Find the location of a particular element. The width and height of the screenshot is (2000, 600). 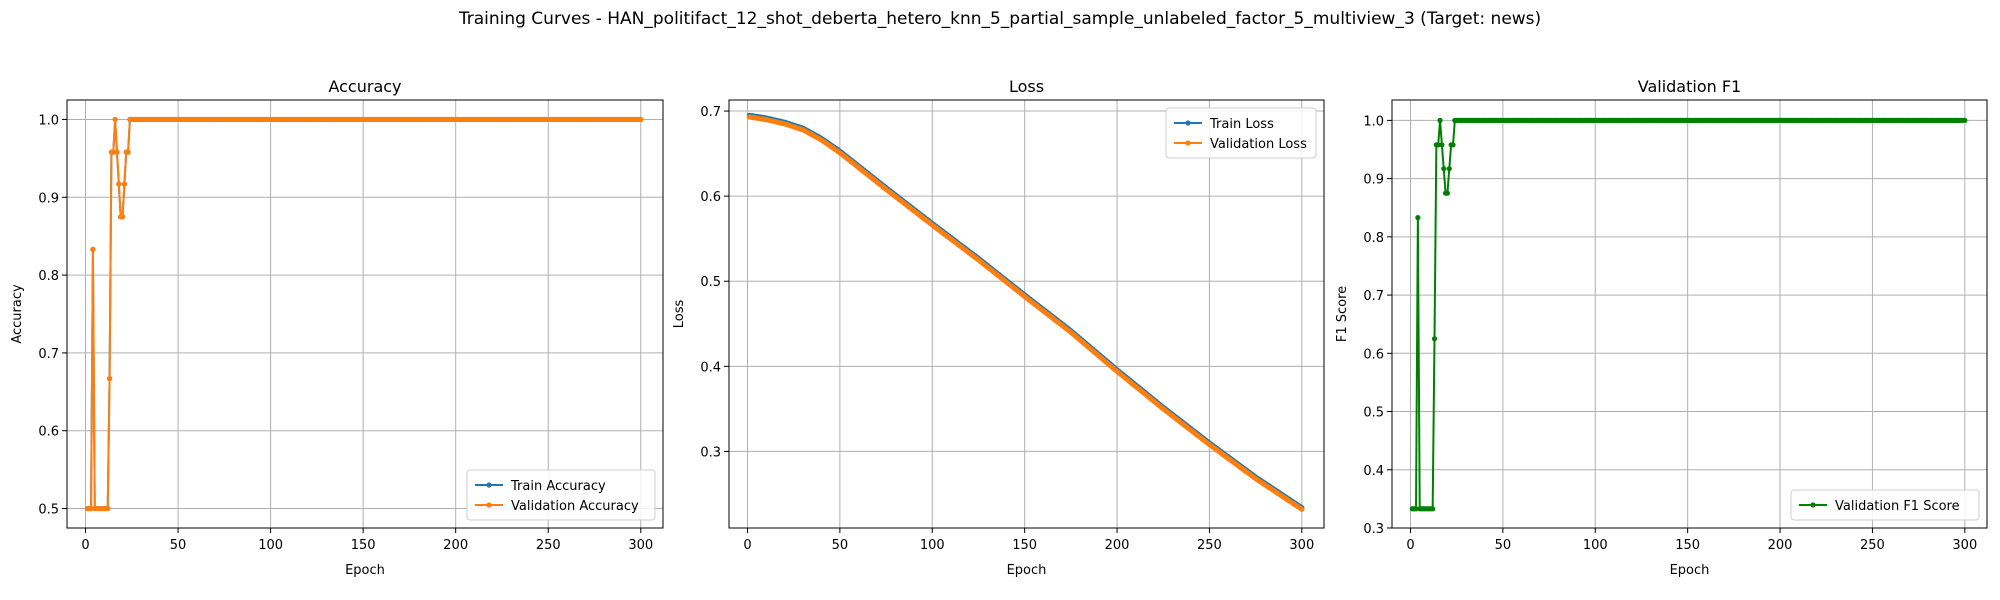

loss-ytick-label: 0.7 is located at coordinates (710, 112).